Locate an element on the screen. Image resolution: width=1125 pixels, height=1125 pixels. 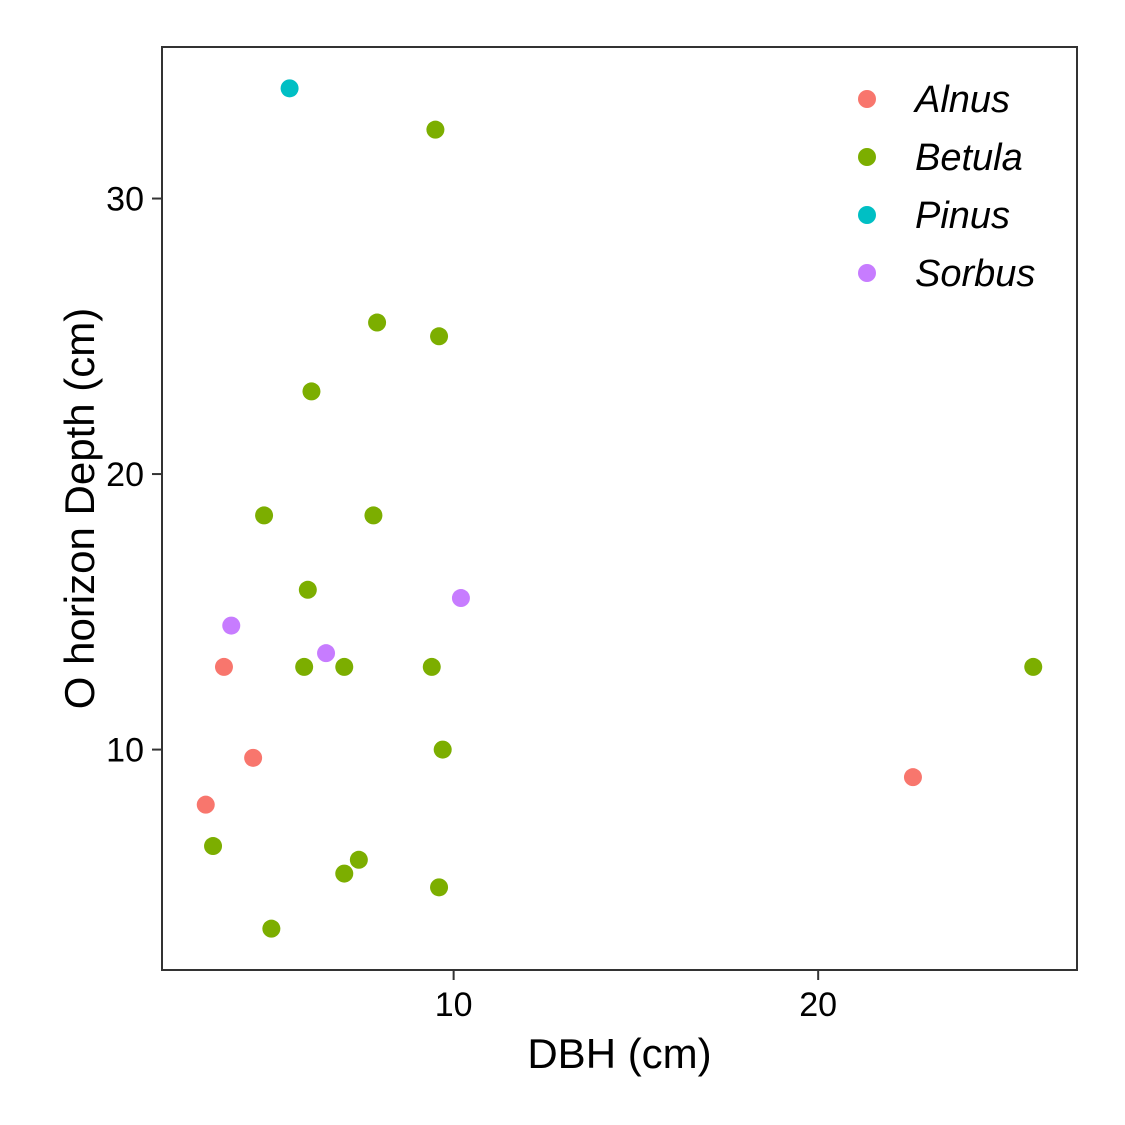
x-axis-title: DBH (cm) is located at coordinates (619, 1053).